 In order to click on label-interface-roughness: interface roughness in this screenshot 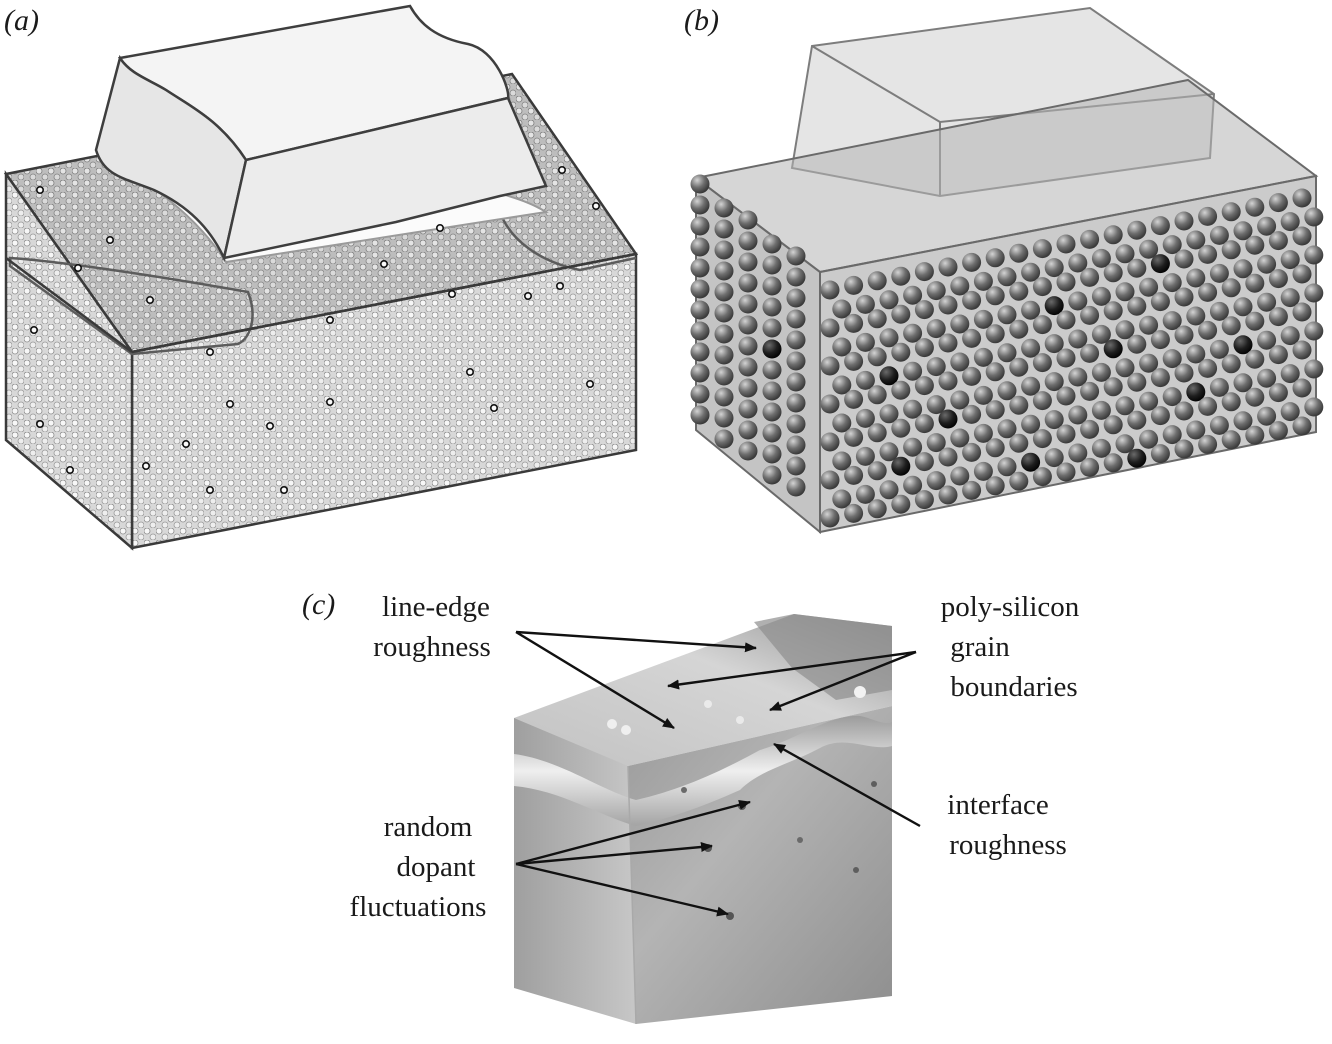, I will do `click(1007, 825)`.